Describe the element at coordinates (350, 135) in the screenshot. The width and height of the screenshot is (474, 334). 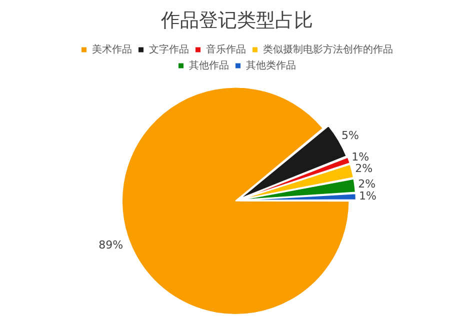
I see `data-label: 5%` at that location.